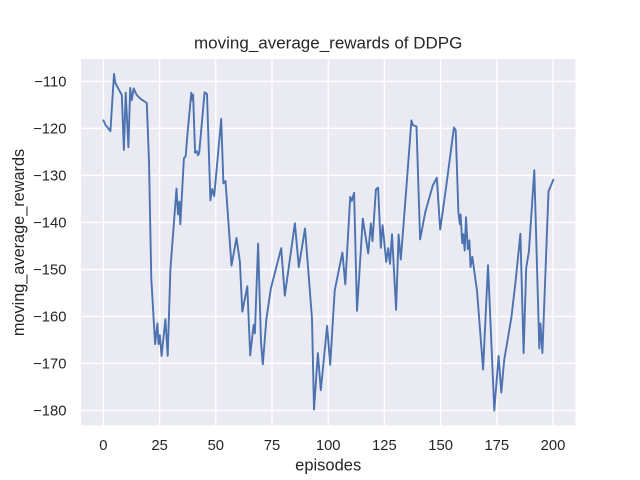 The height and width of the screenshot is (480, 640). What do you see at coordinates (49, 364) in the screenshot?
I see `svg-text: −170` at bounding box center [49, 364].